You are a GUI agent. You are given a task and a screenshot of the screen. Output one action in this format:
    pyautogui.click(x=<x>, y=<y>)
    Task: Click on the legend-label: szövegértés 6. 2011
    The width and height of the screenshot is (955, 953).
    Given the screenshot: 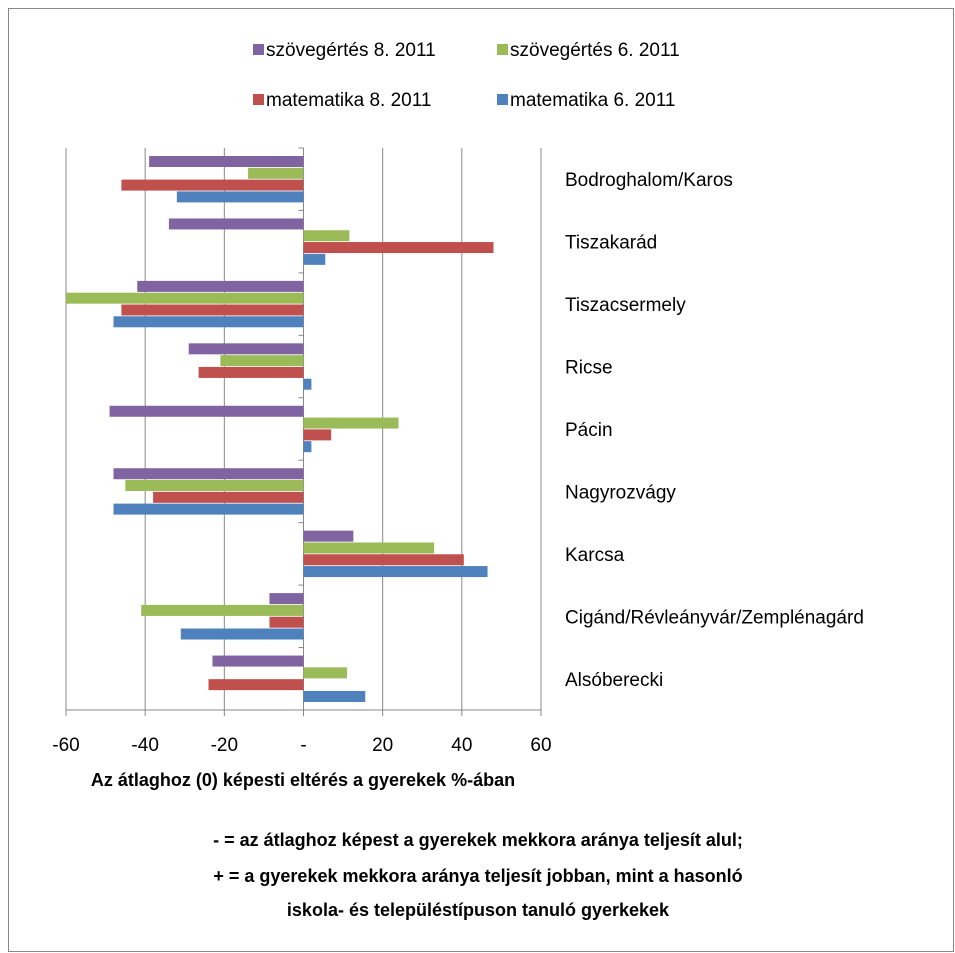 What is the action you would take?
    pyautogui.click(x=595, y=50)
    